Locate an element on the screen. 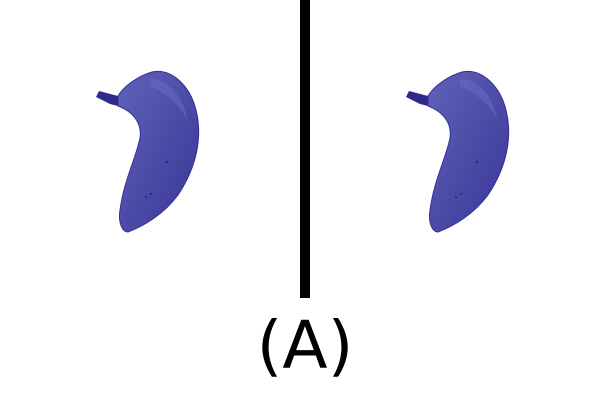  panel-divider is located at coordinates (305, 149).